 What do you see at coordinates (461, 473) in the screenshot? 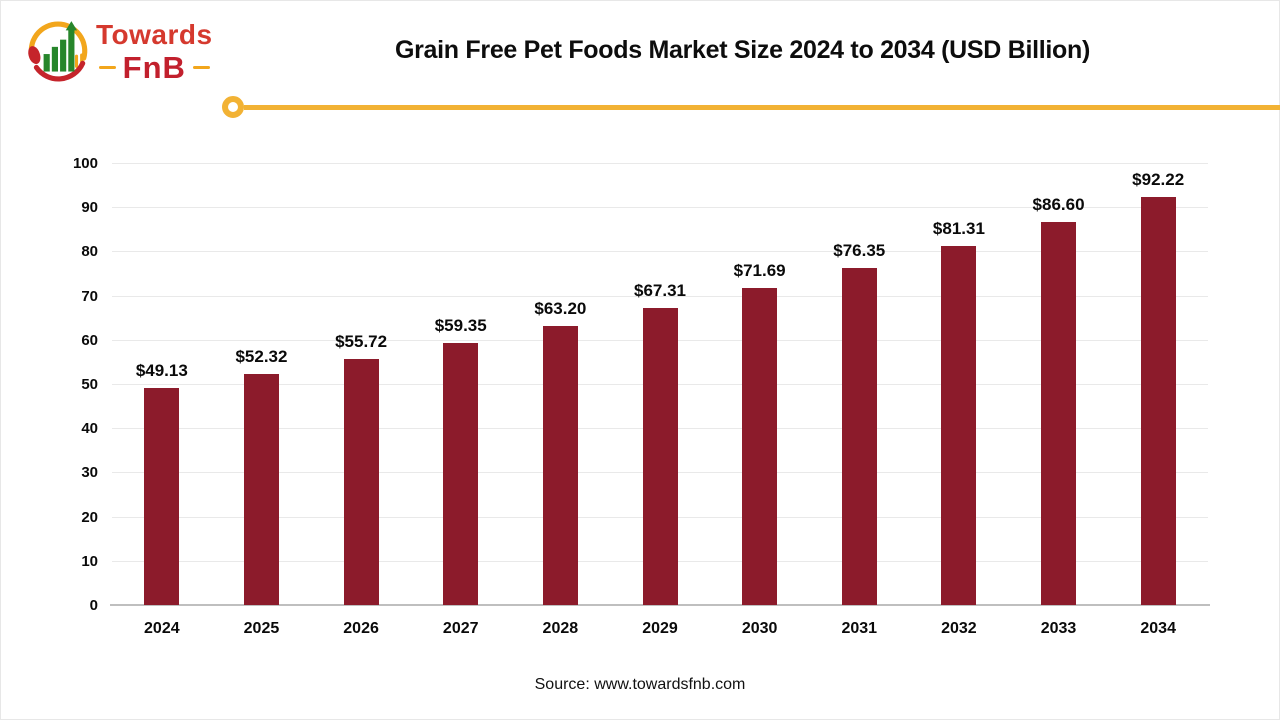
I see `bar-2027` at bounding box center [461, 473].